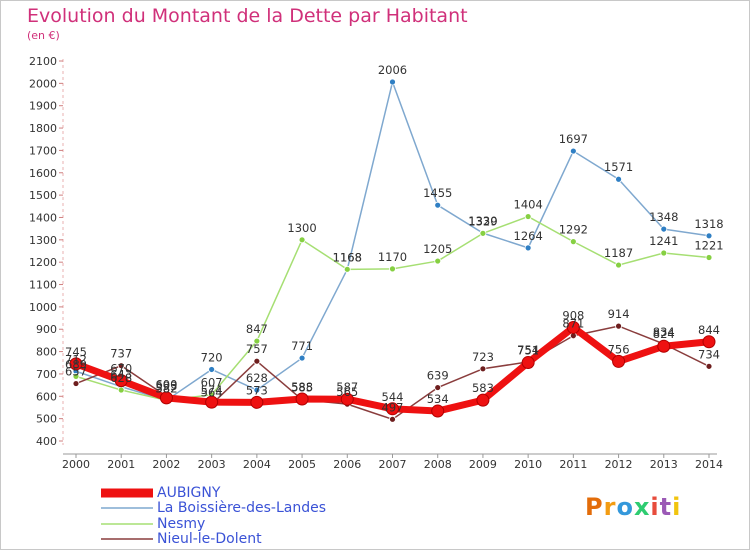 This screenshot has height=550, width=750. Describe the element at coordinates (594, 507) in the screenshot. I see `logo-letter: P` at that location.